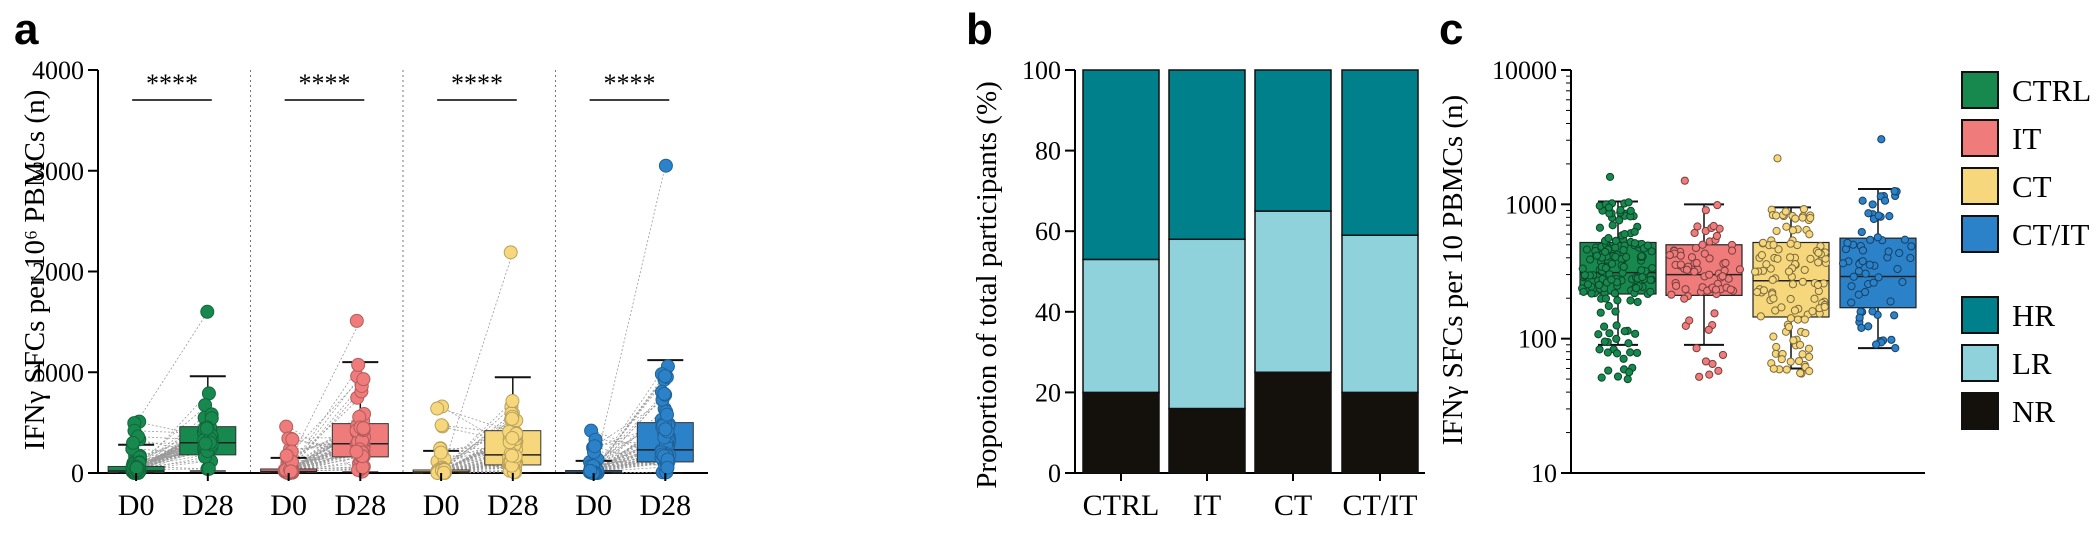  I want to click on legend-label: IT, so click(2026, 138).